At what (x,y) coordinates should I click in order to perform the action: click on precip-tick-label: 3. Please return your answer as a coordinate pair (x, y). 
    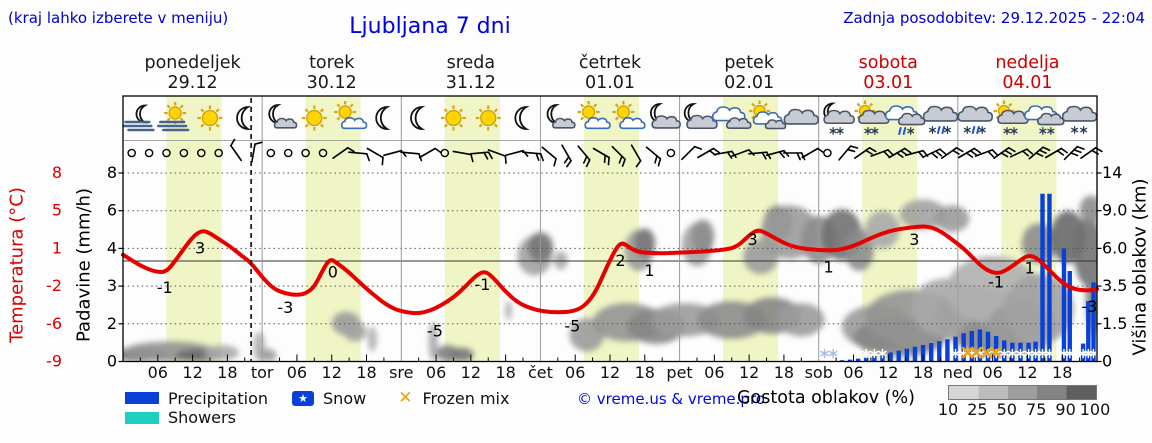
    Looking at the image, I should click on (112, 285).